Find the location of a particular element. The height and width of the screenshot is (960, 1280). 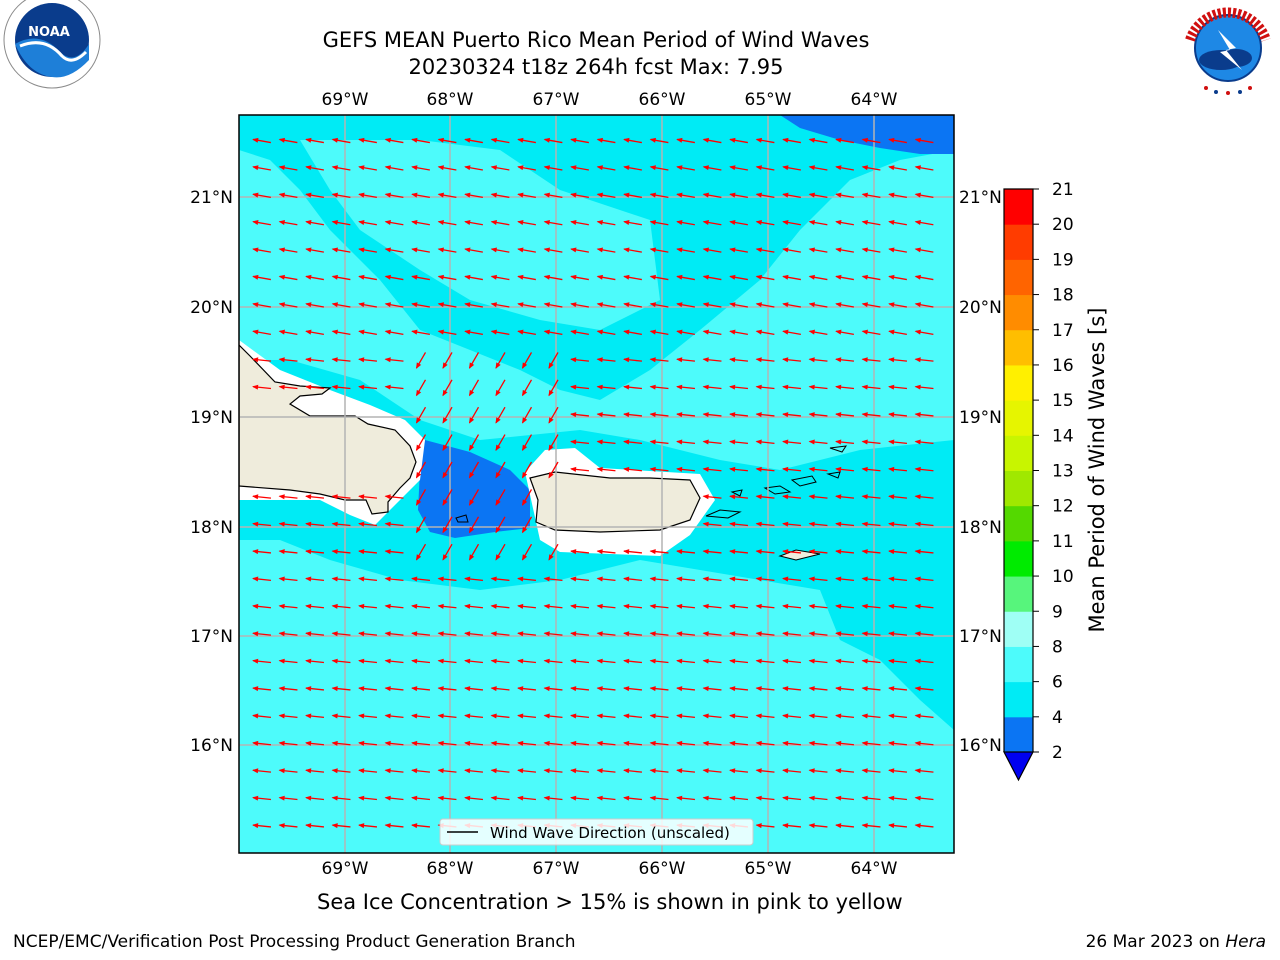

lon-tick-label: 67°W is located at coordinates (556, 869).